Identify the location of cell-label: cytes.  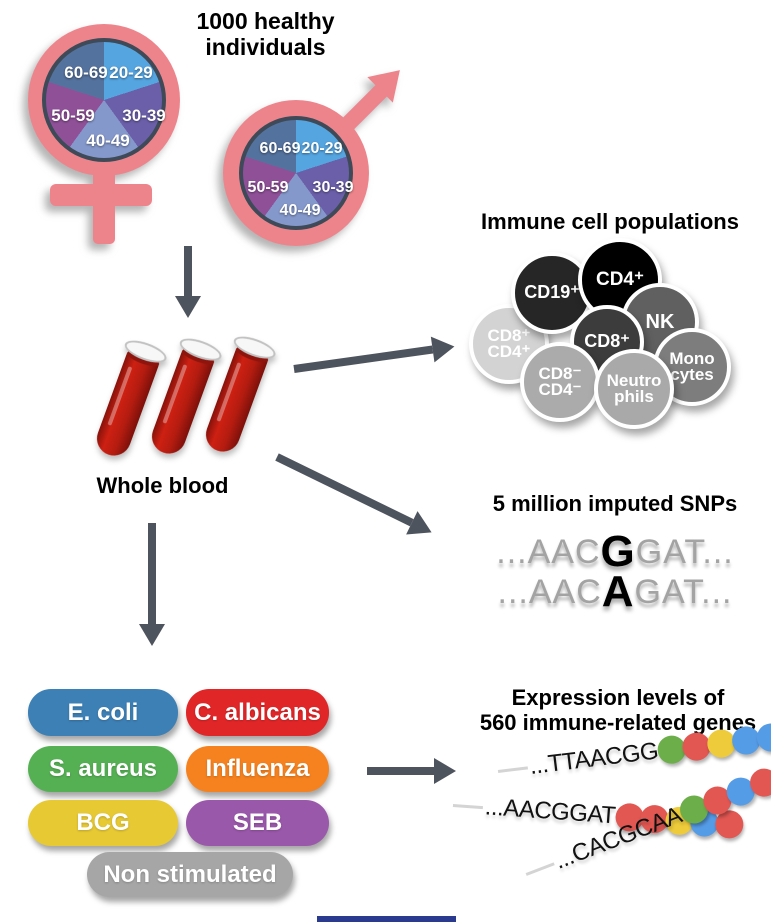
(692, 374).